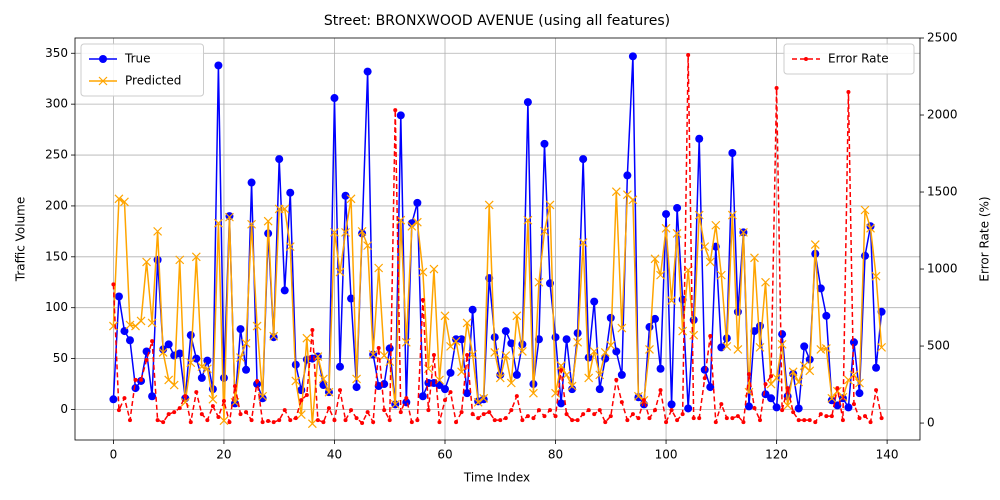 This screenshot has width=1000, height=500. I want to click on y2-tick-label: 0, so click(931, 423).